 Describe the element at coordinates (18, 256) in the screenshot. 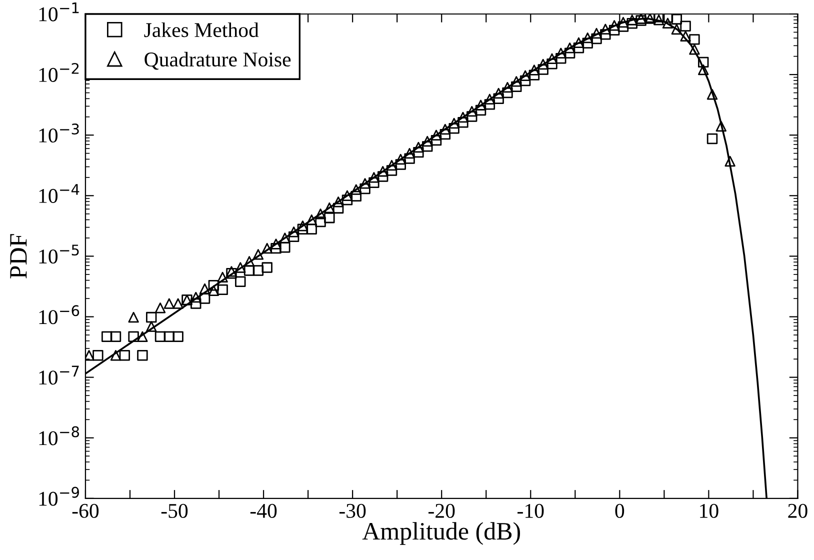

I see `y-axis-title: PDF` at that location.